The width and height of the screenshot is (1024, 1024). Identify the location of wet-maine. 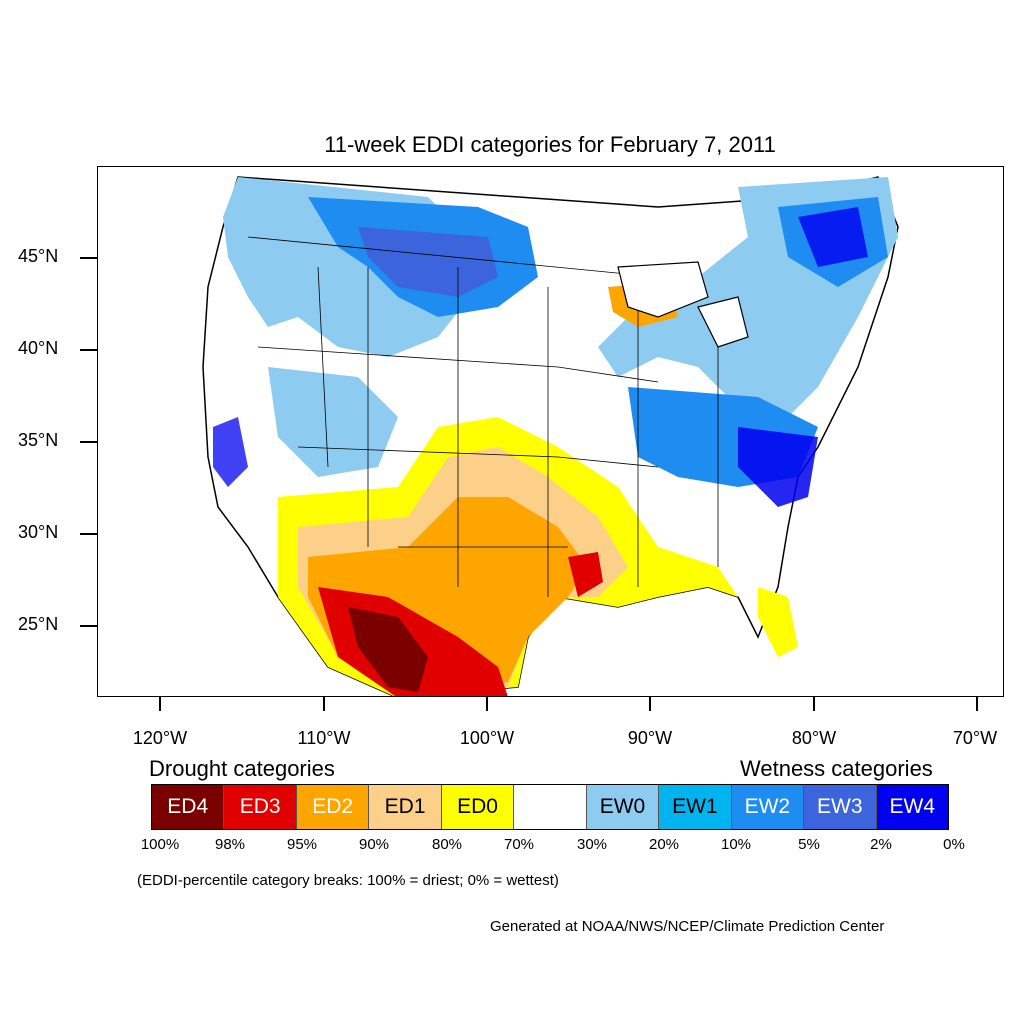
(833, 237).